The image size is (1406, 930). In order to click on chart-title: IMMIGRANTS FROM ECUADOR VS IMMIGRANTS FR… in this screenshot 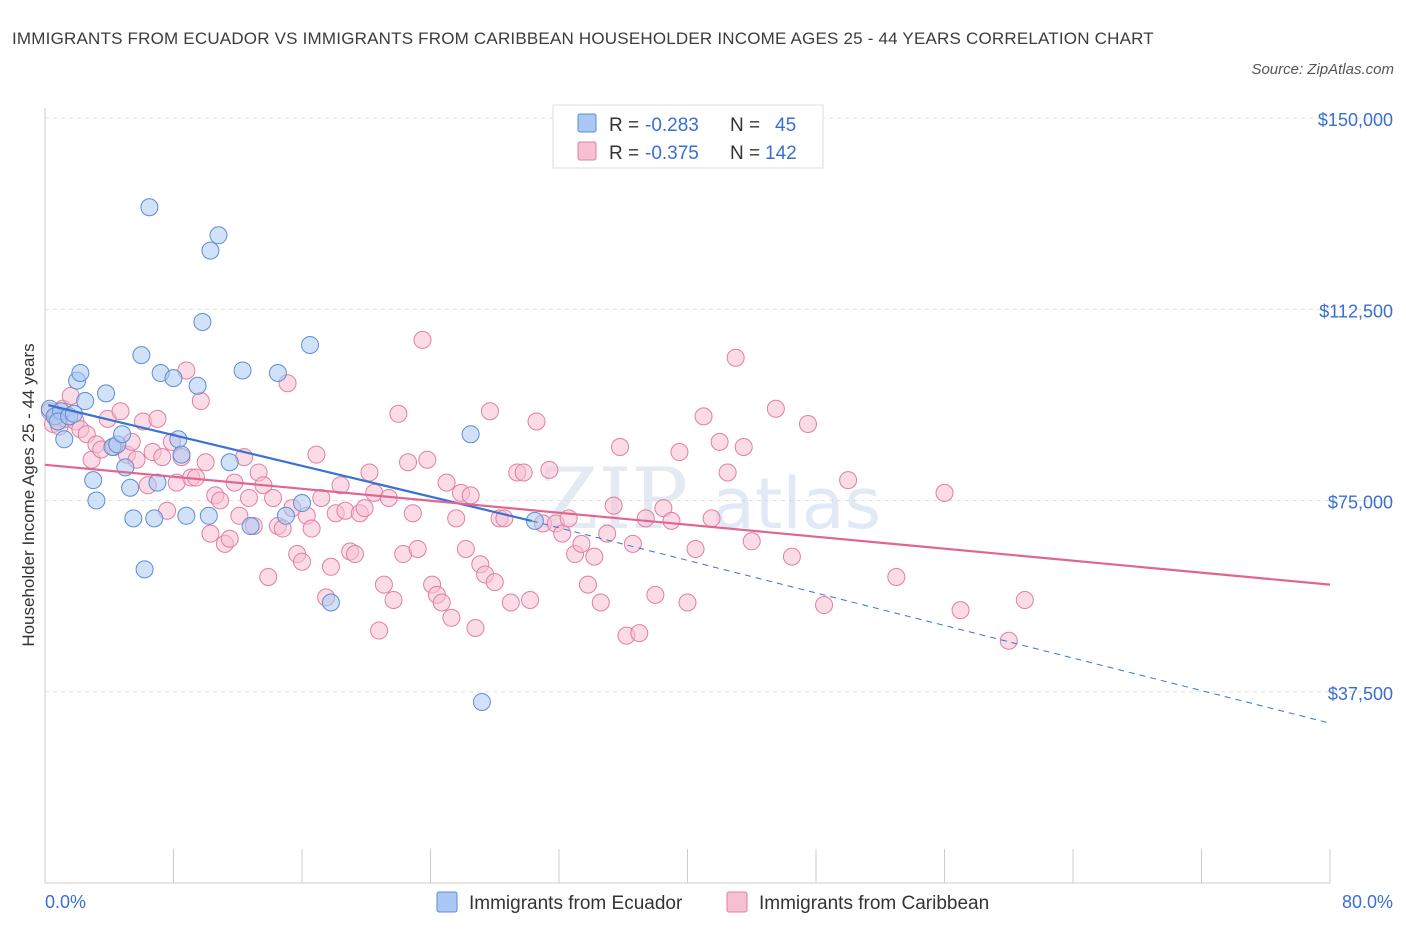, I will do `click(583, 38)`.